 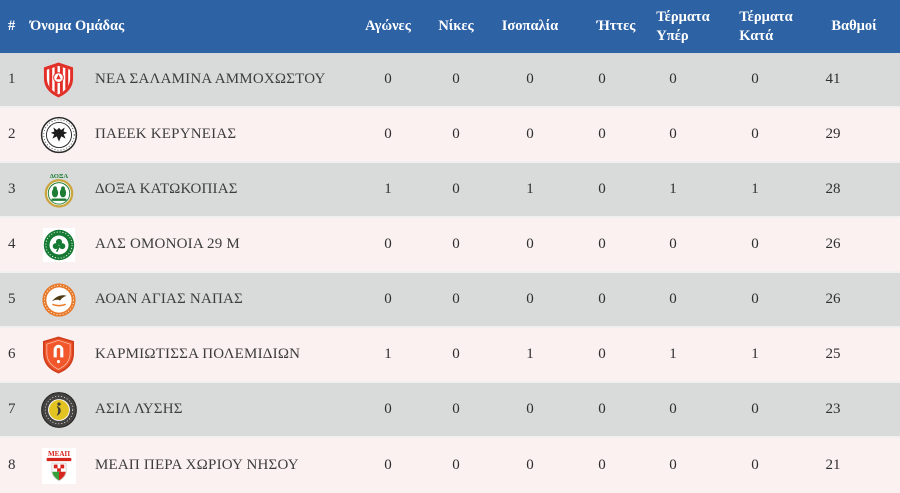 What do you see at coordinates (58, 454) in the screenshot?
I see `meap-crest-text: ΜΕΑΠ` at bounding box center [58, 454].